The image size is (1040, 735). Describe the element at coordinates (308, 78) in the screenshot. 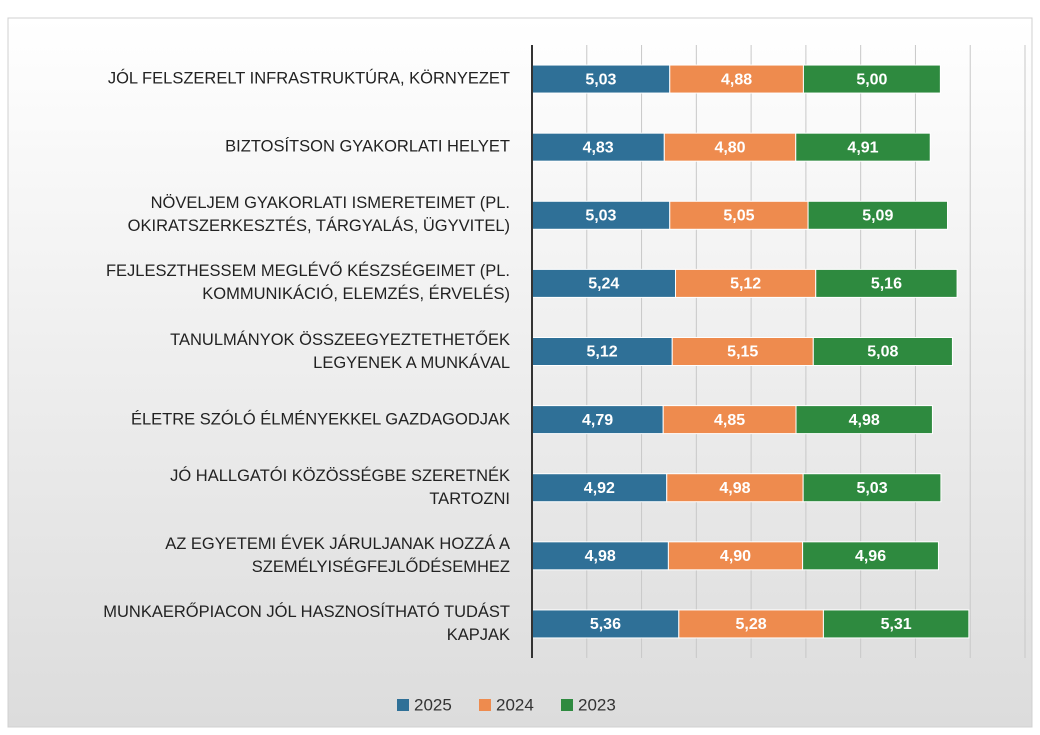

I see `category-label: JÓL FELSZERELT INFRASTRUKTÚRA, KÖRNYEZET` at that location.